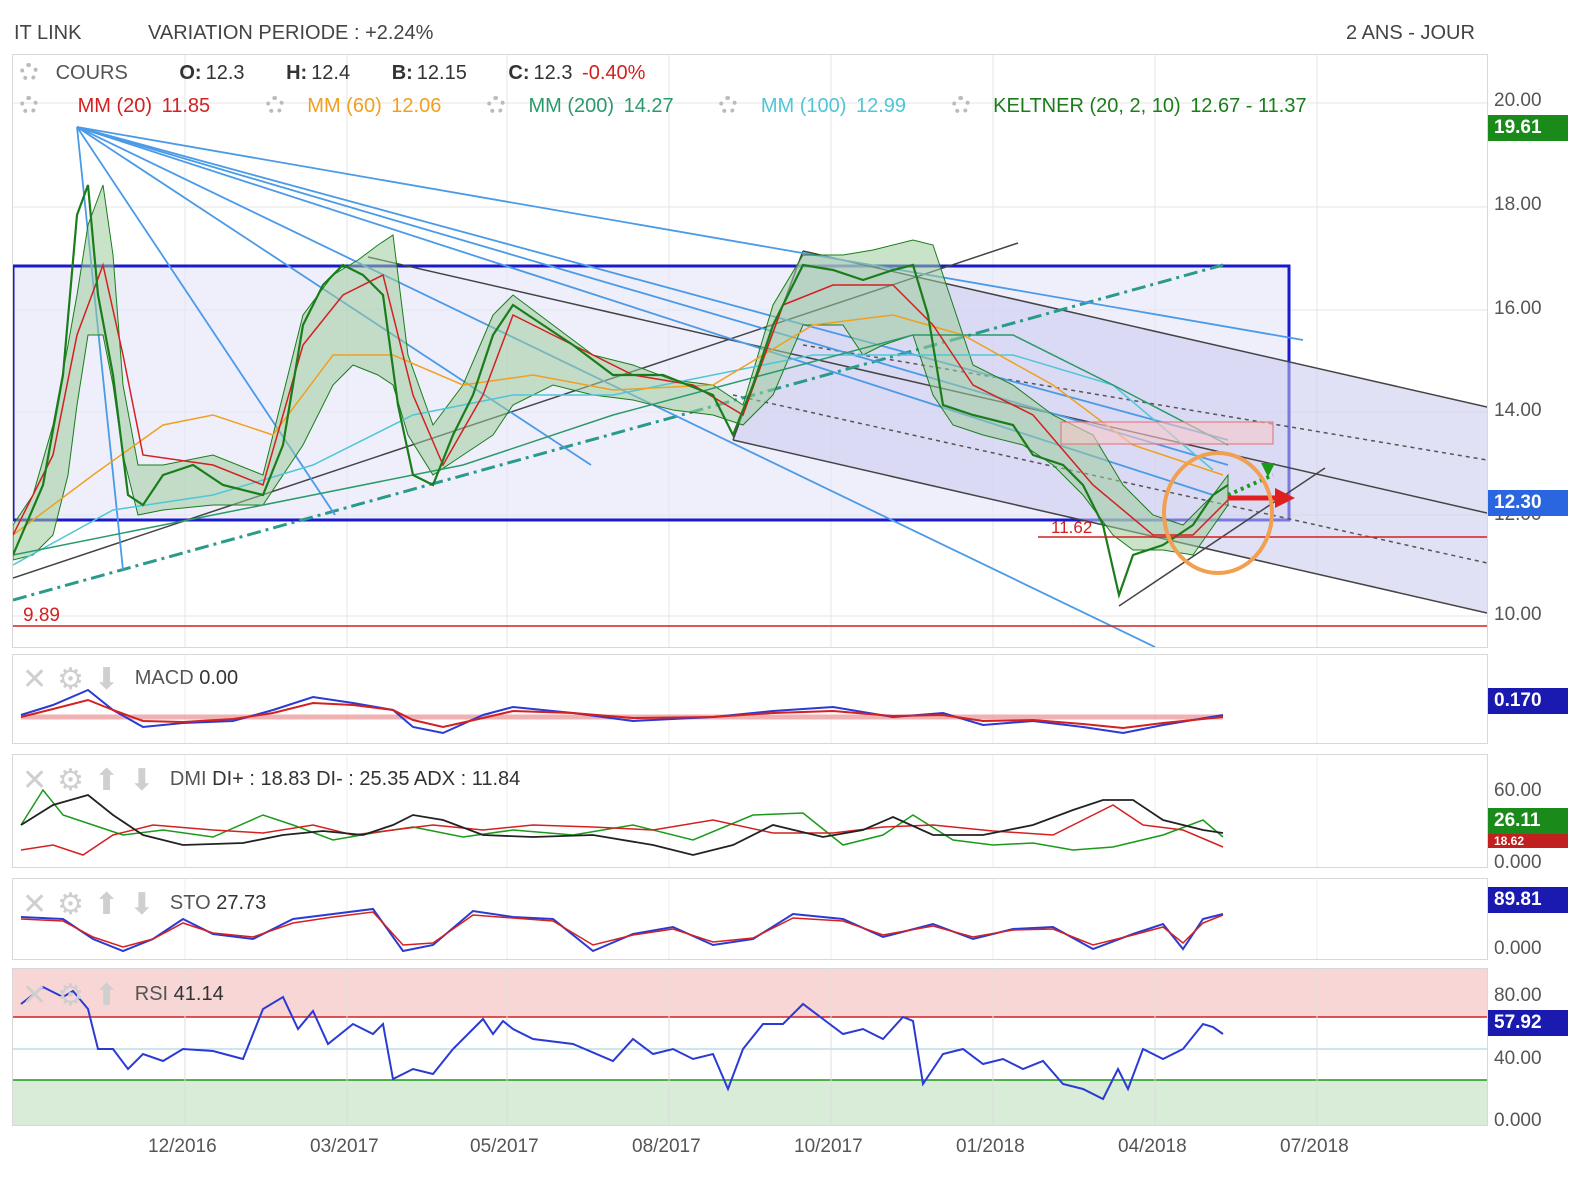 This screenshot has height=1194, width=1586. What do you see at coordinates (666, 1146) in the screenshot?
I see `x-tick: 08/2017` at bounding box center [666, 1146].